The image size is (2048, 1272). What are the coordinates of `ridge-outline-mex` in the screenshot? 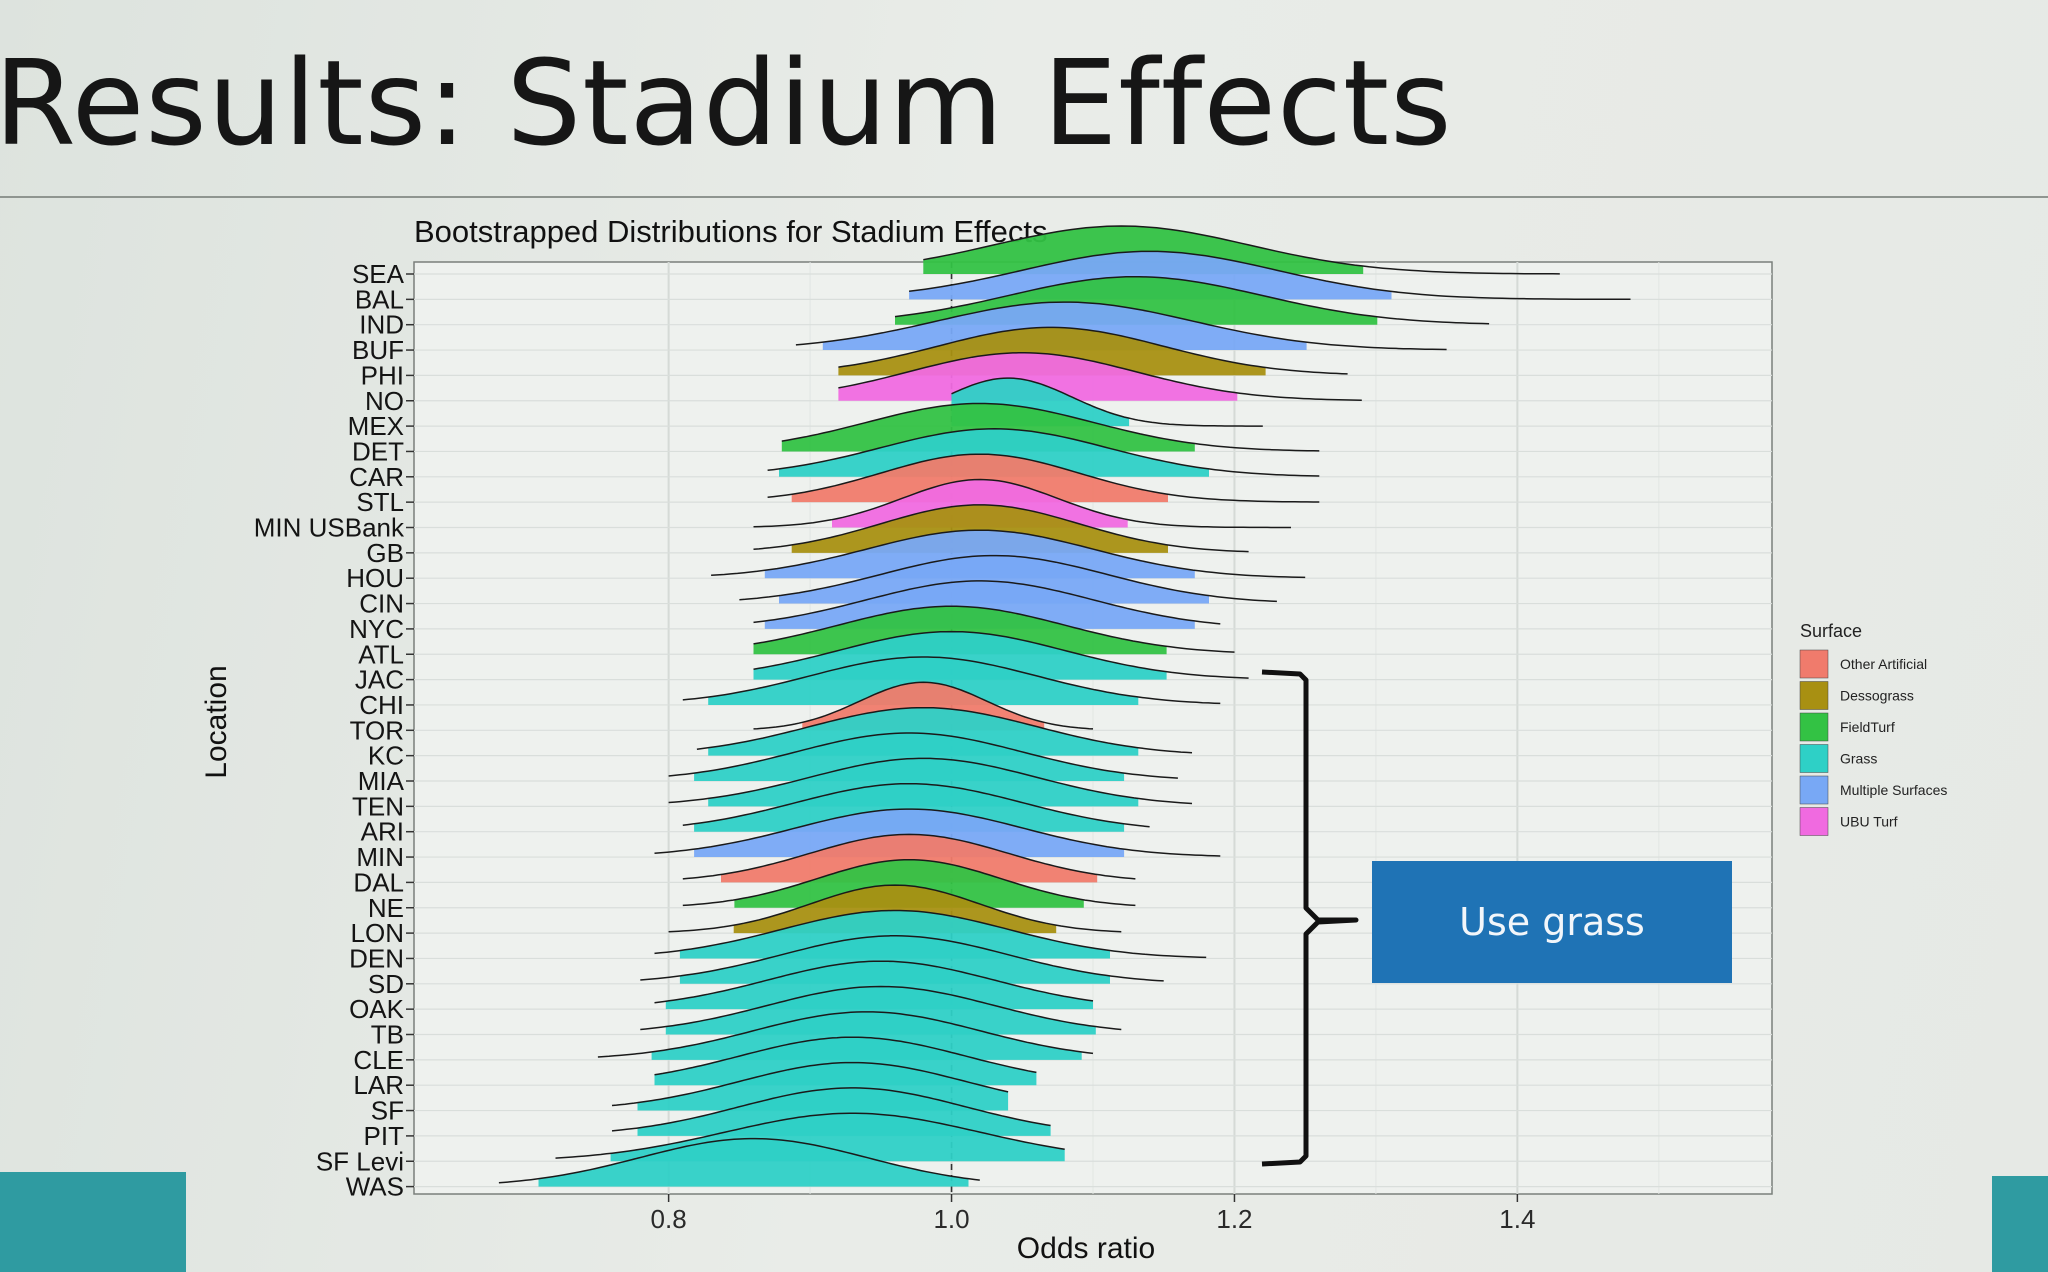 It's located at (1107, 402).